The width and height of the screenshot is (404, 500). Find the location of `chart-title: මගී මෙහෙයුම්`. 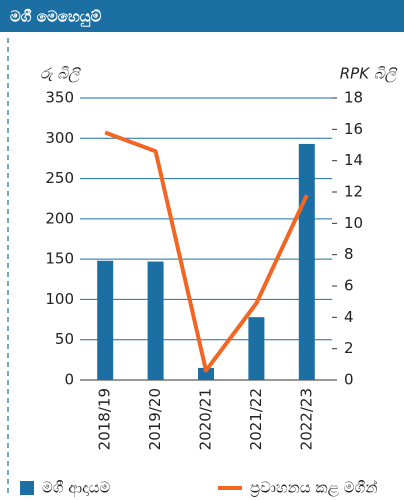

chart-title: මගී මෙහෙයුම් is located at coordinates (56, 18).